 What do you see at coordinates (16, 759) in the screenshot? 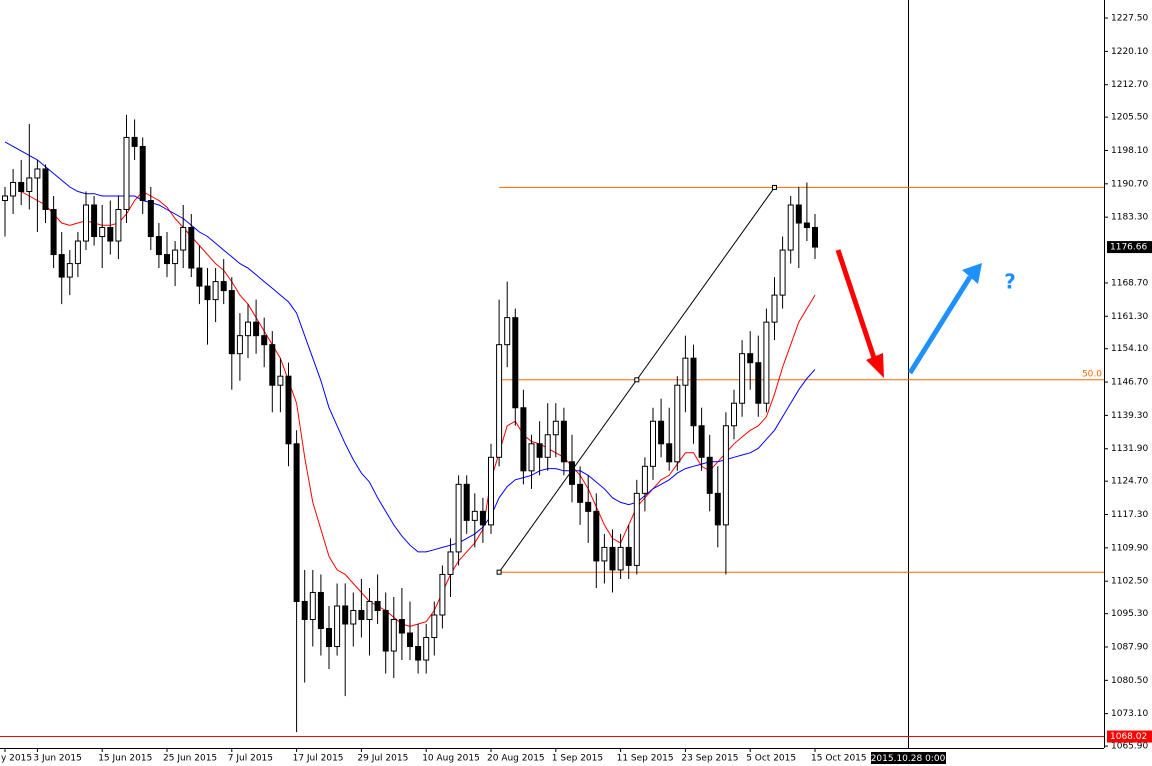
I see `x-tick-label: y 2015` at bounding box center [16, 759].